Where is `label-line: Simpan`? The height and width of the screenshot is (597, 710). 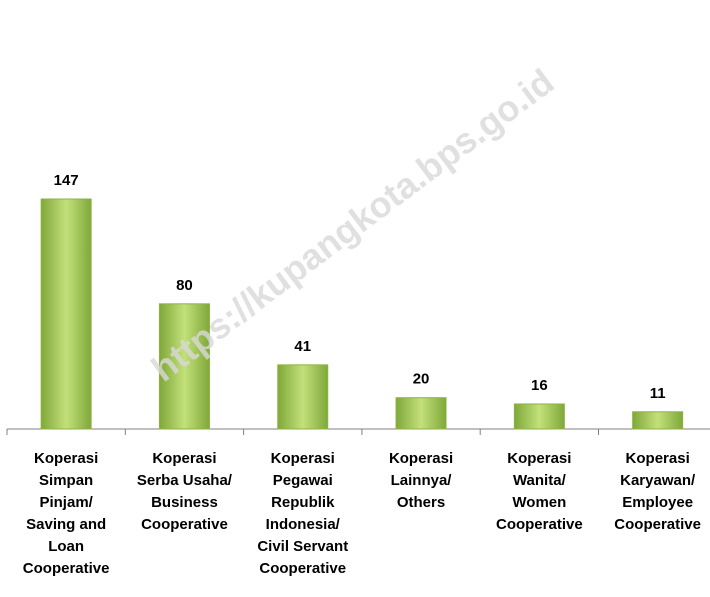
label-line: Simpan is located at coordinates (66, 480).